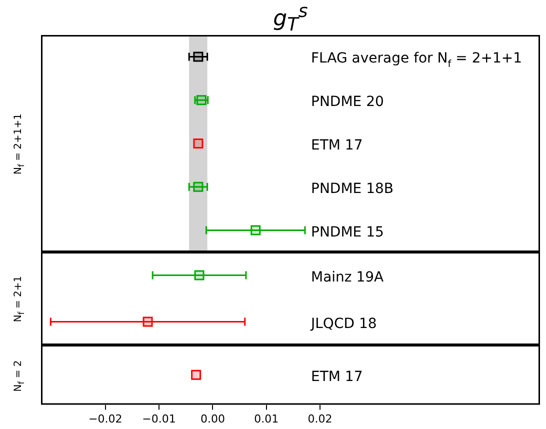 This screenshot has height=429, width=546. I want to click on x-tick-label: 0.00, so click(212, 419).